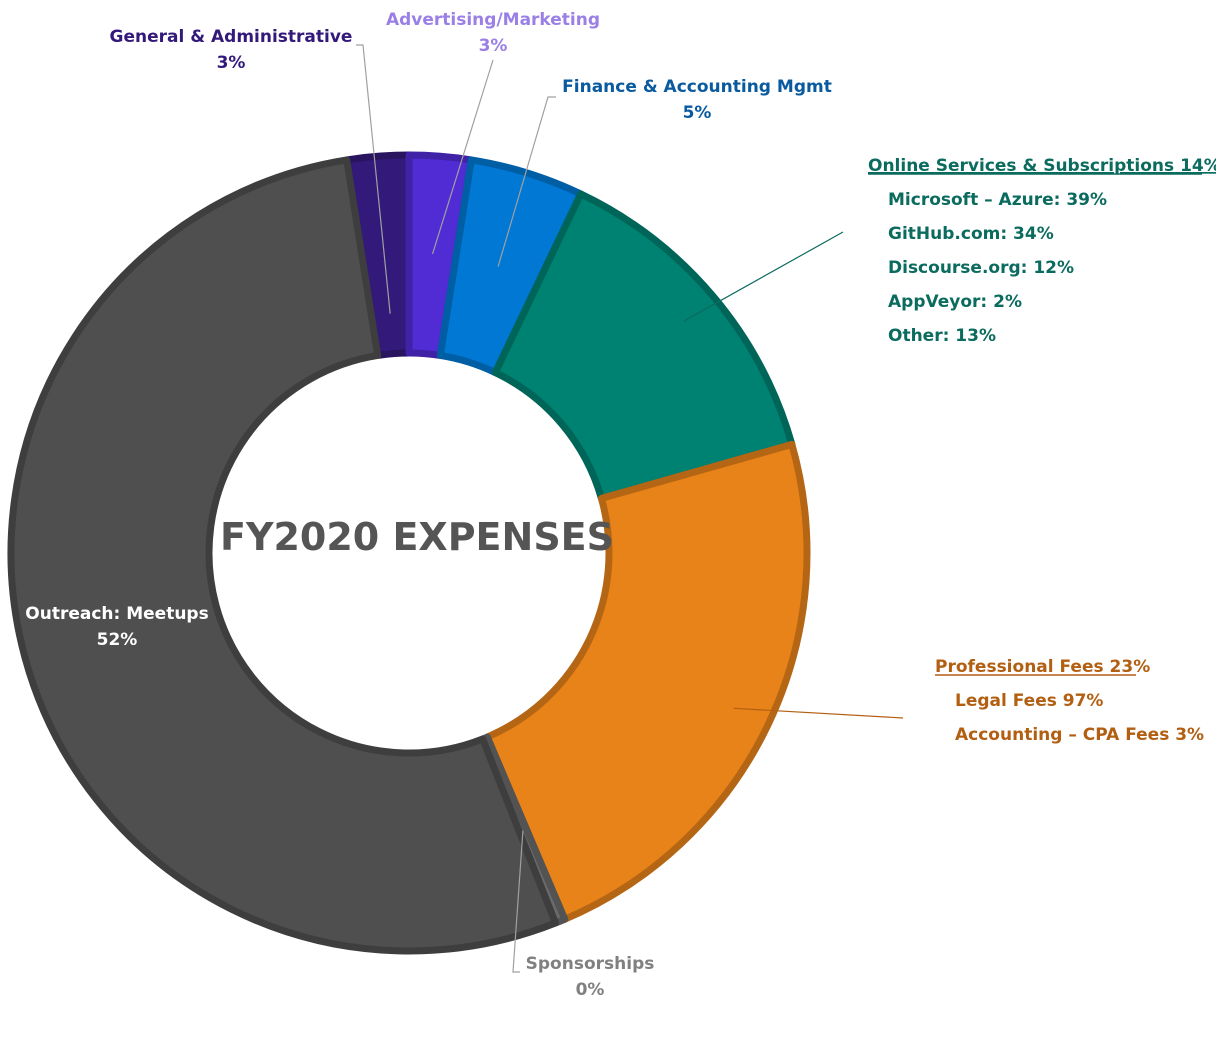 Image resolution: width=1216 pixels, height=1049 pixels. I want to click on breakdown-other: Other: 13%, so click(942, 336).